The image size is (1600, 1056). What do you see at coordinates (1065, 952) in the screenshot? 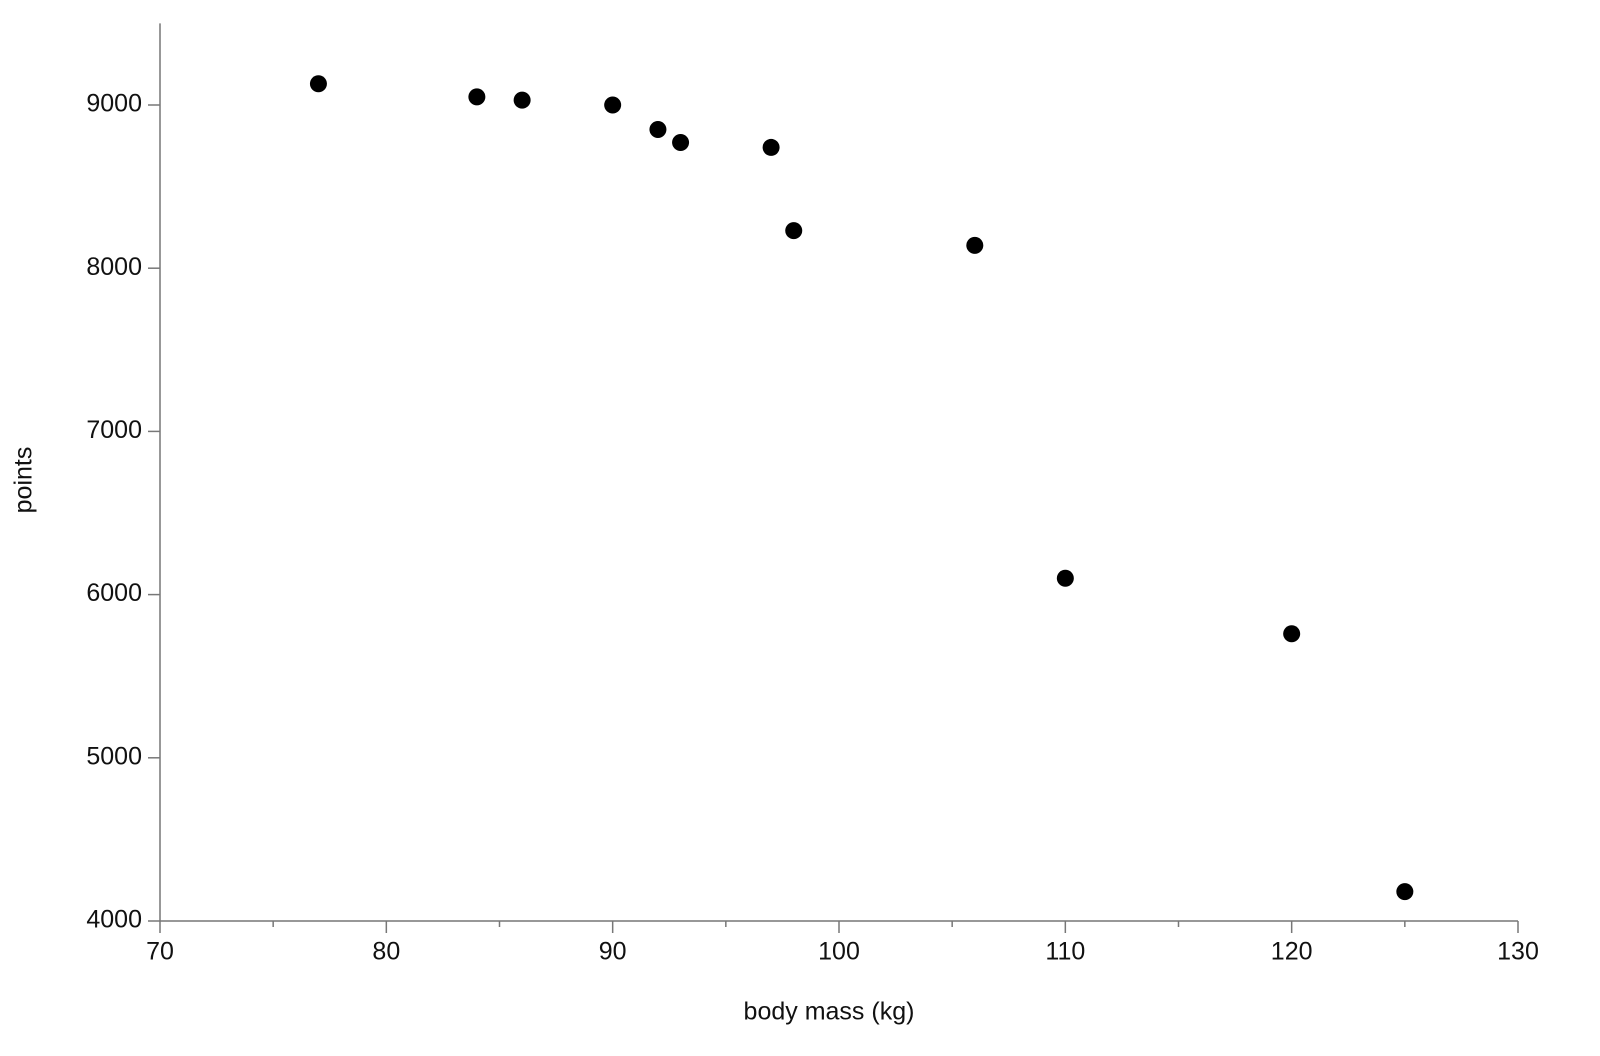
I see `x-tick-label: 110` at bounding box center [1065, 952].